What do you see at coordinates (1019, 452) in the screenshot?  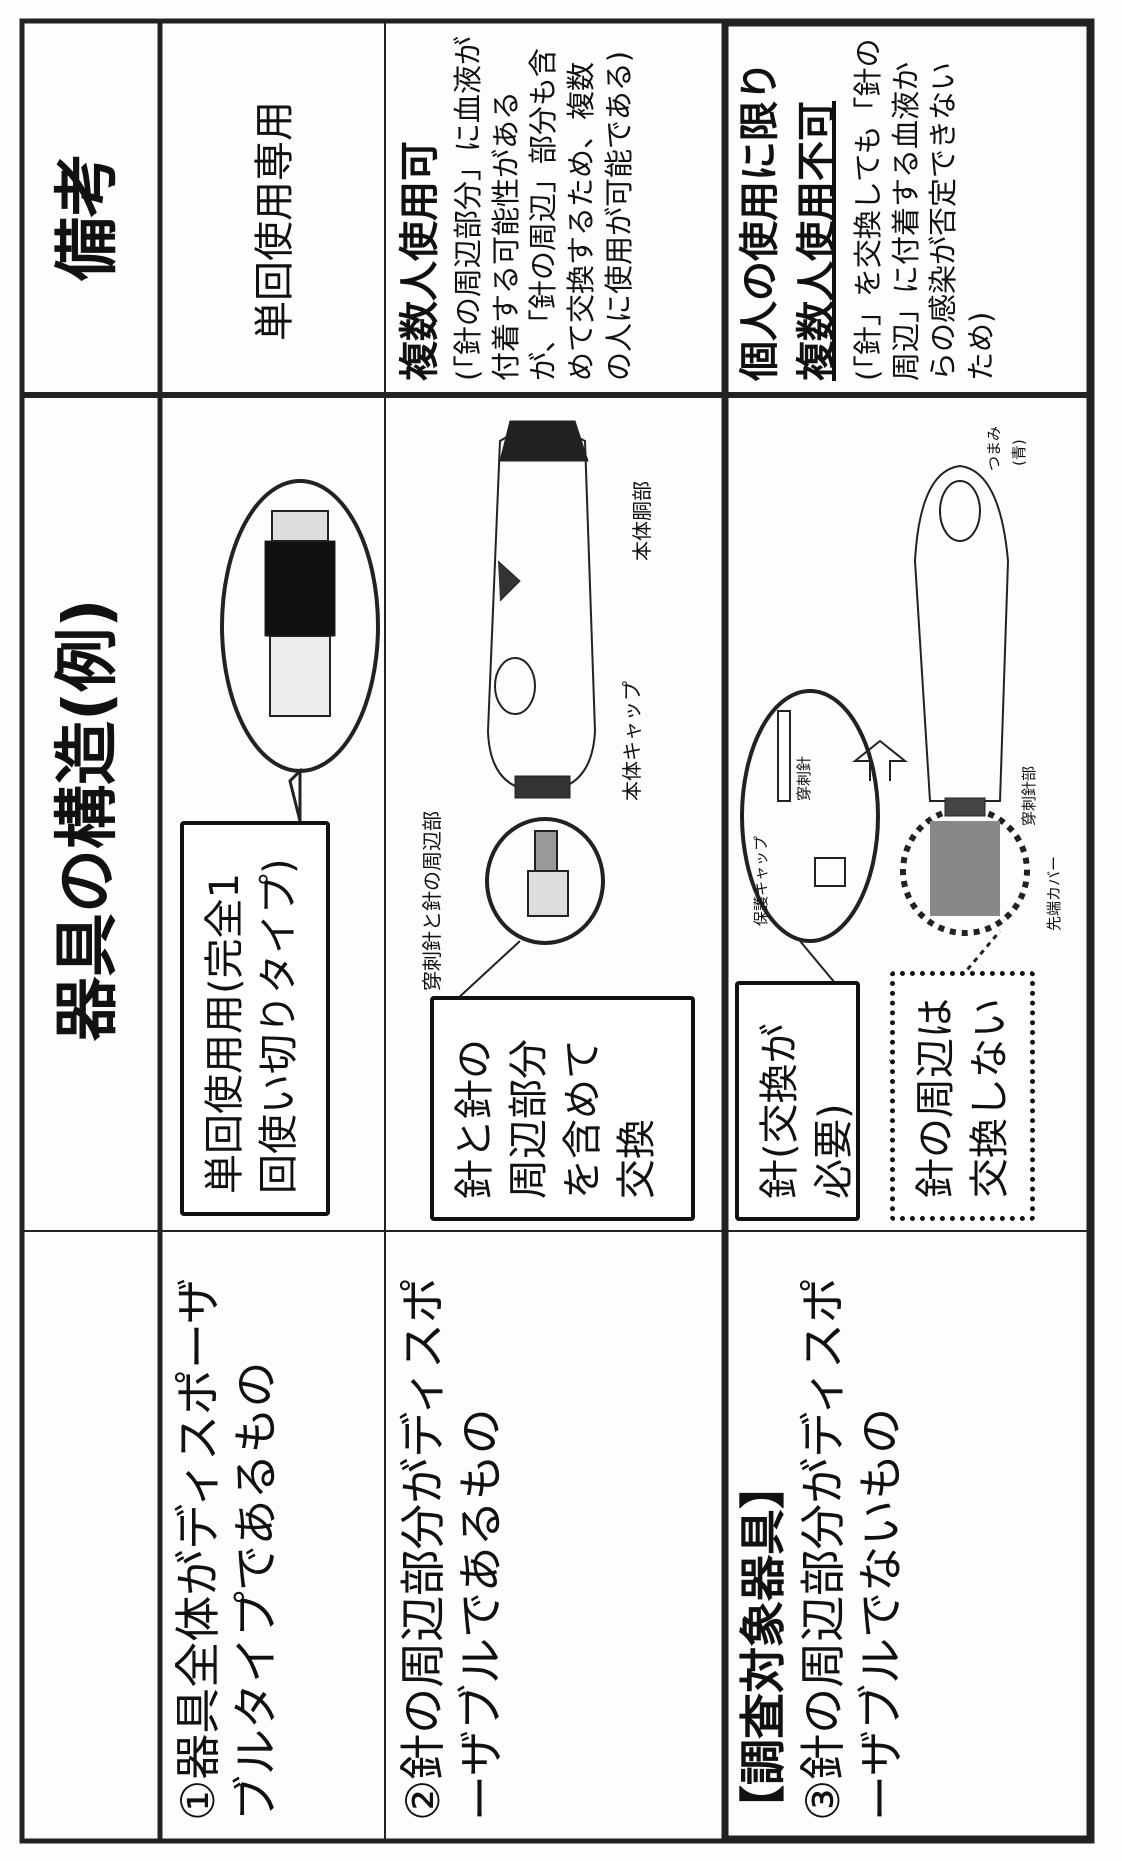 I see `part-label: (青)` at bounding box center [1019, 452].